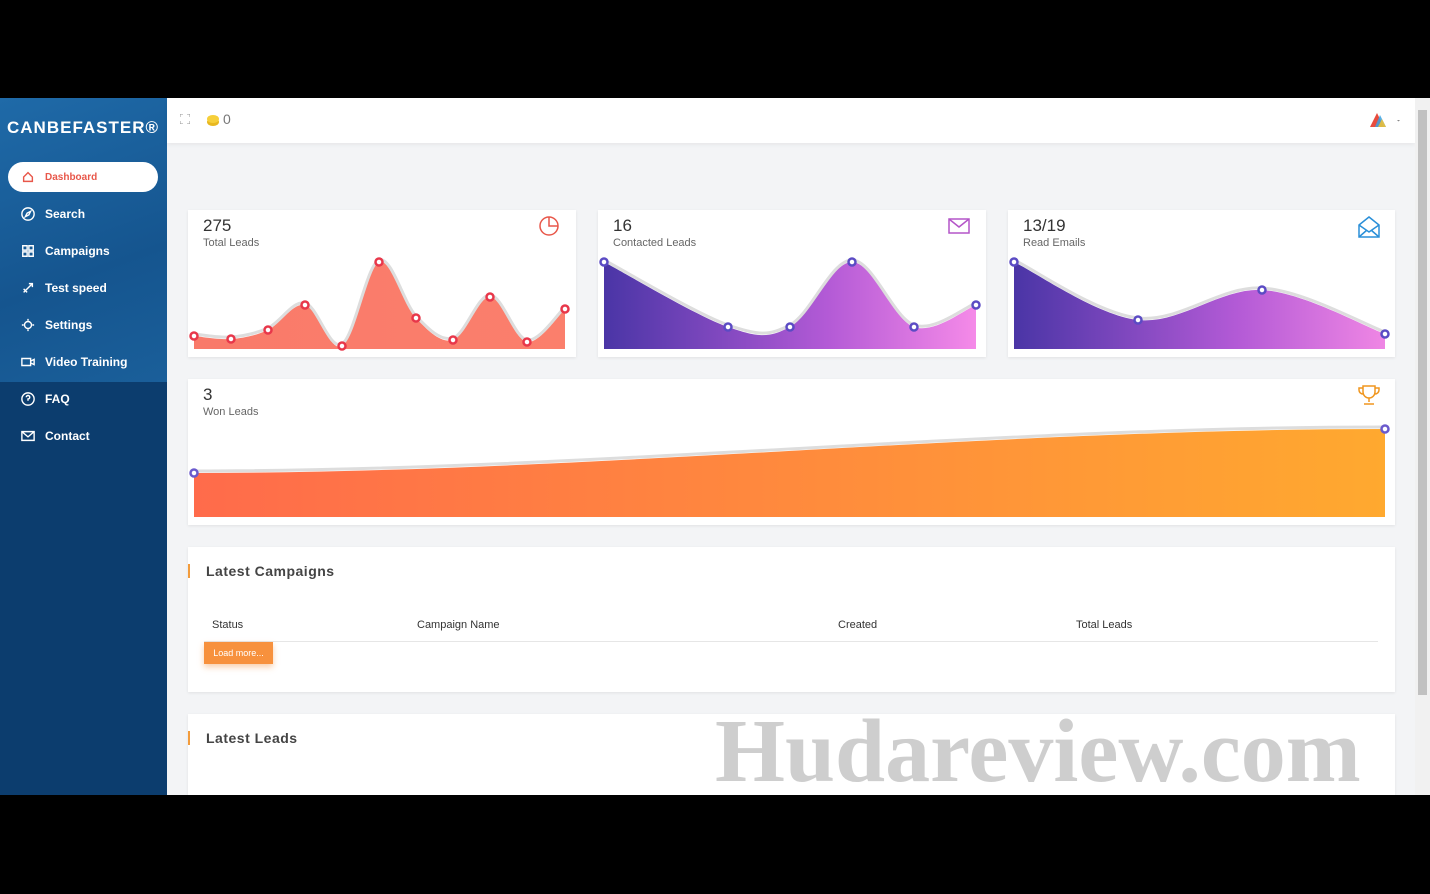 The height and width of the screenshot is (894, 1430). What do you see at coordinates (231, 243) in the screenshot?
I see `stat-label: Total Leads` at bounding box center [231, 243].